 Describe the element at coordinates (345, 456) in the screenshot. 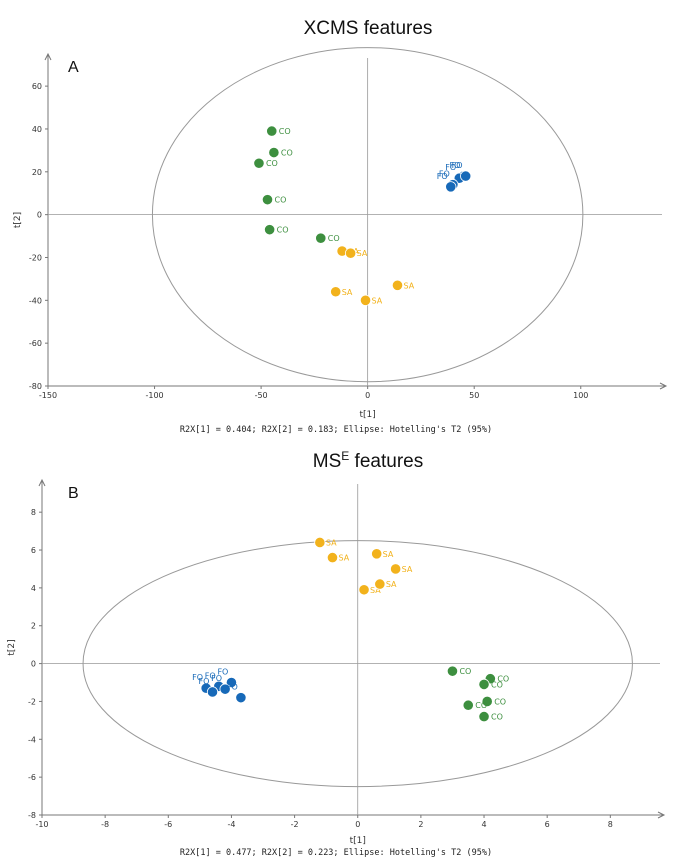

I see `panel-b-title-superscript: E` at that location.